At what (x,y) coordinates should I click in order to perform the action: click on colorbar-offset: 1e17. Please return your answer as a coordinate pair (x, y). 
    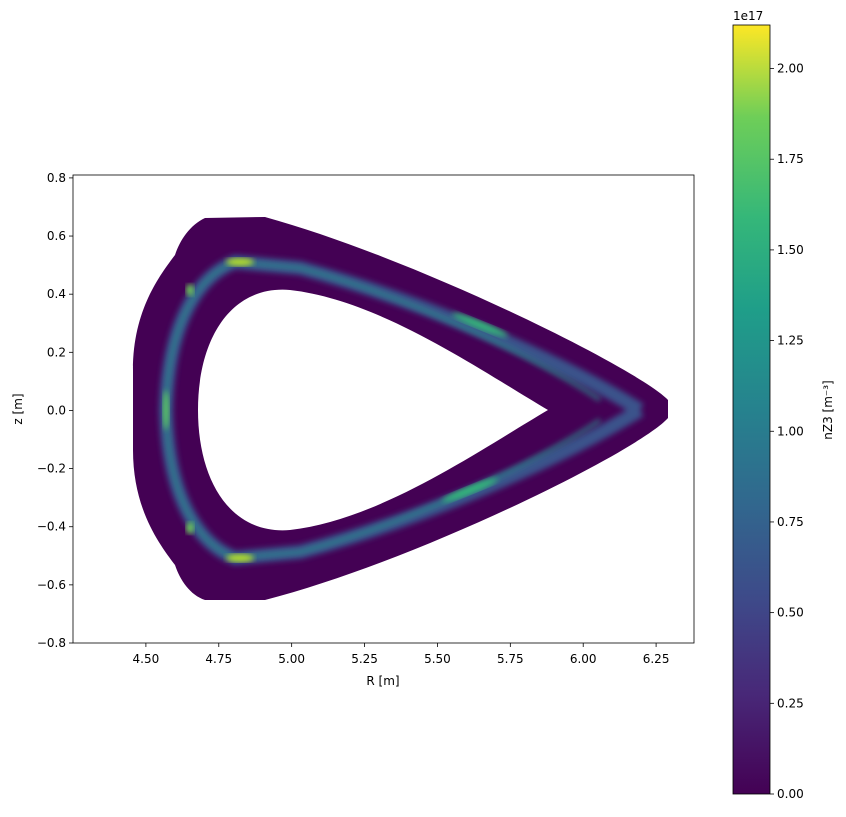
    Looking at the image, I should click on (748, 16).